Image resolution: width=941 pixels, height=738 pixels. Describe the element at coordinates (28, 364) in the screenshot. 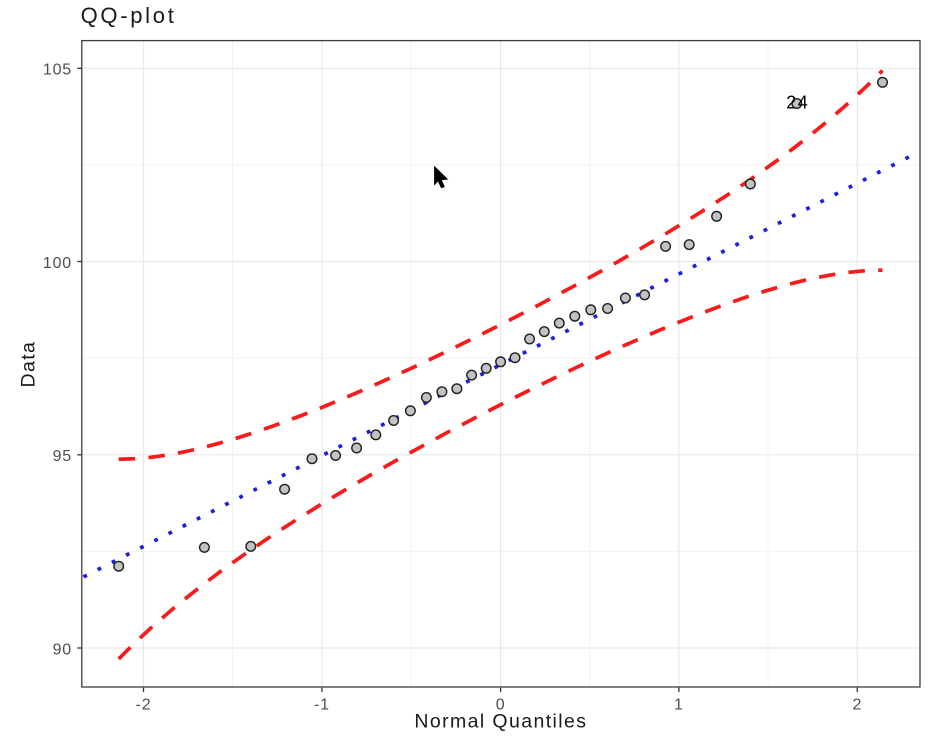

I see `svg-text: Data` at that location.